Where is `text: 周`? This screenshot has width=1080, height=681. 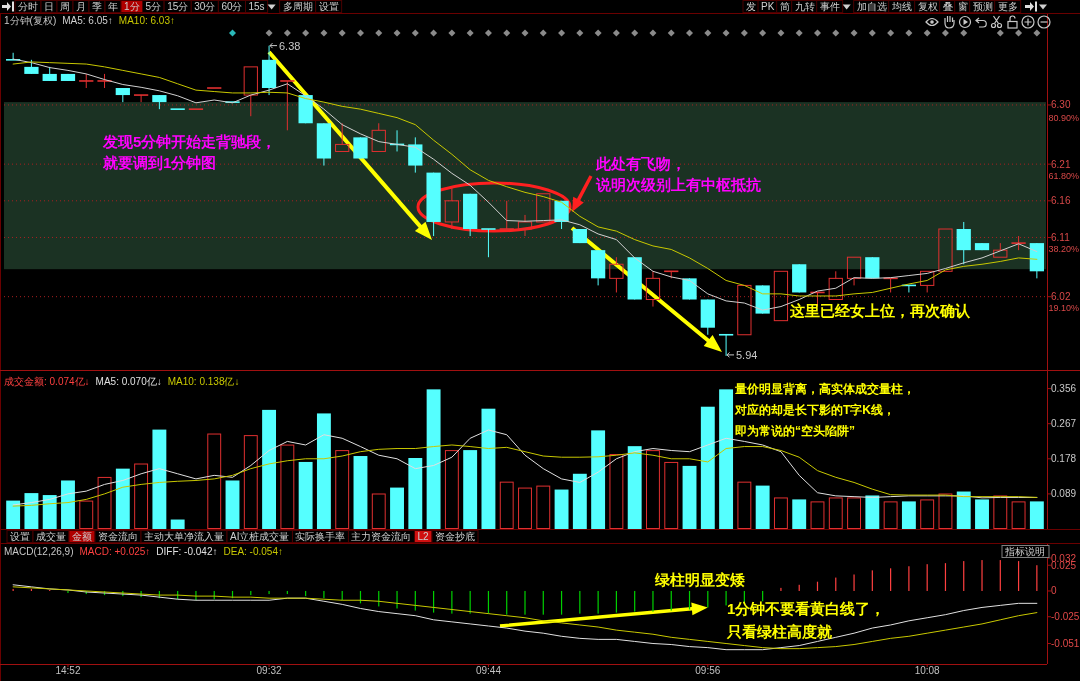 text: 周 is located at coordinates (65, 6).